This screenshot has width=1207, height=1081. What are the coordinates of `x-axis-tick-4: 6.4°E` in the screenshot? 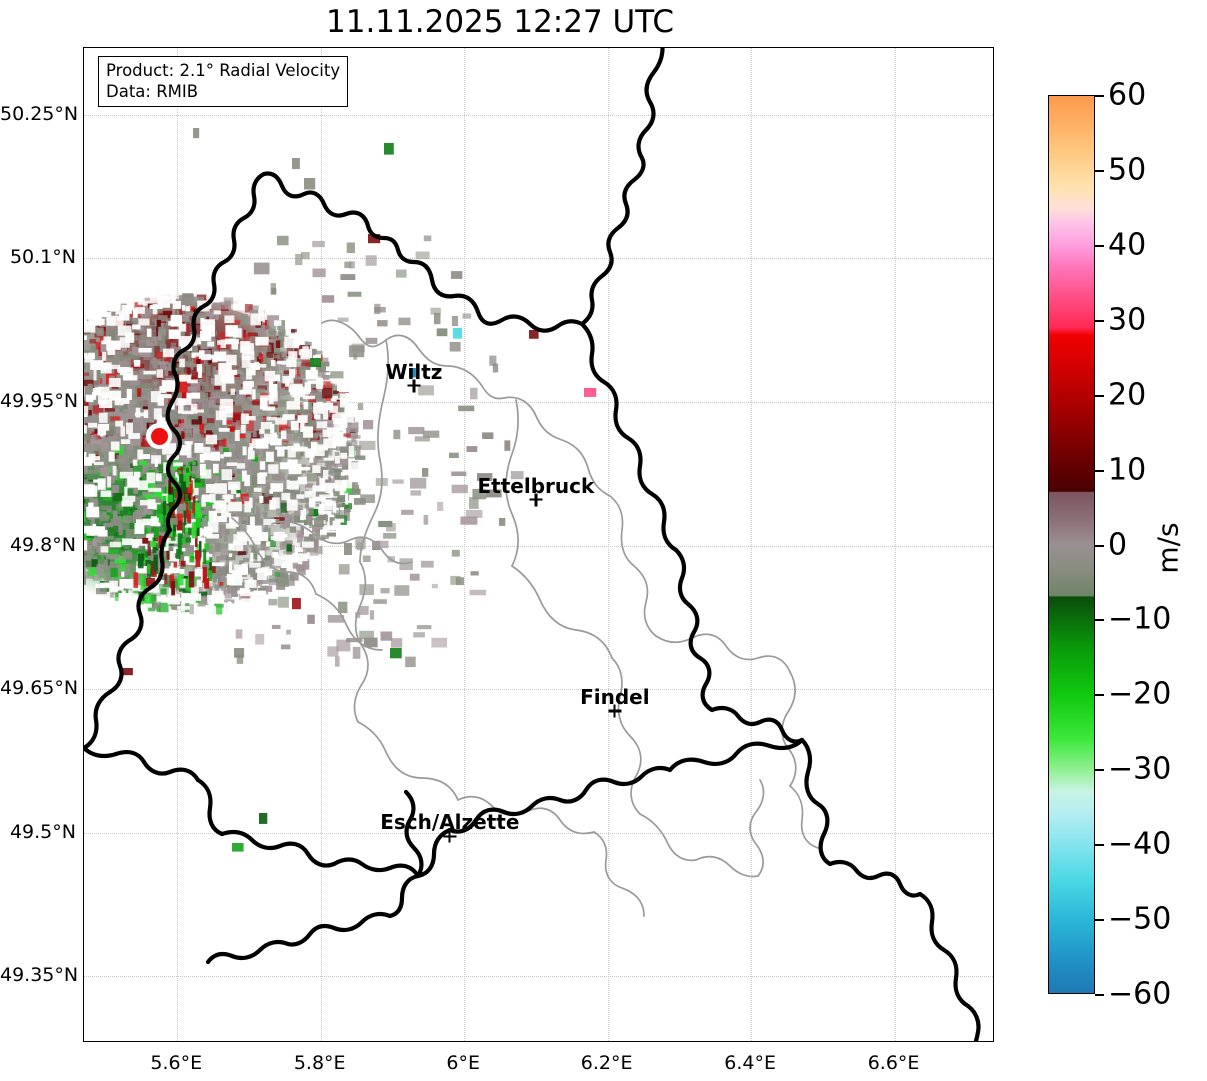 It's located at (750, 1063).